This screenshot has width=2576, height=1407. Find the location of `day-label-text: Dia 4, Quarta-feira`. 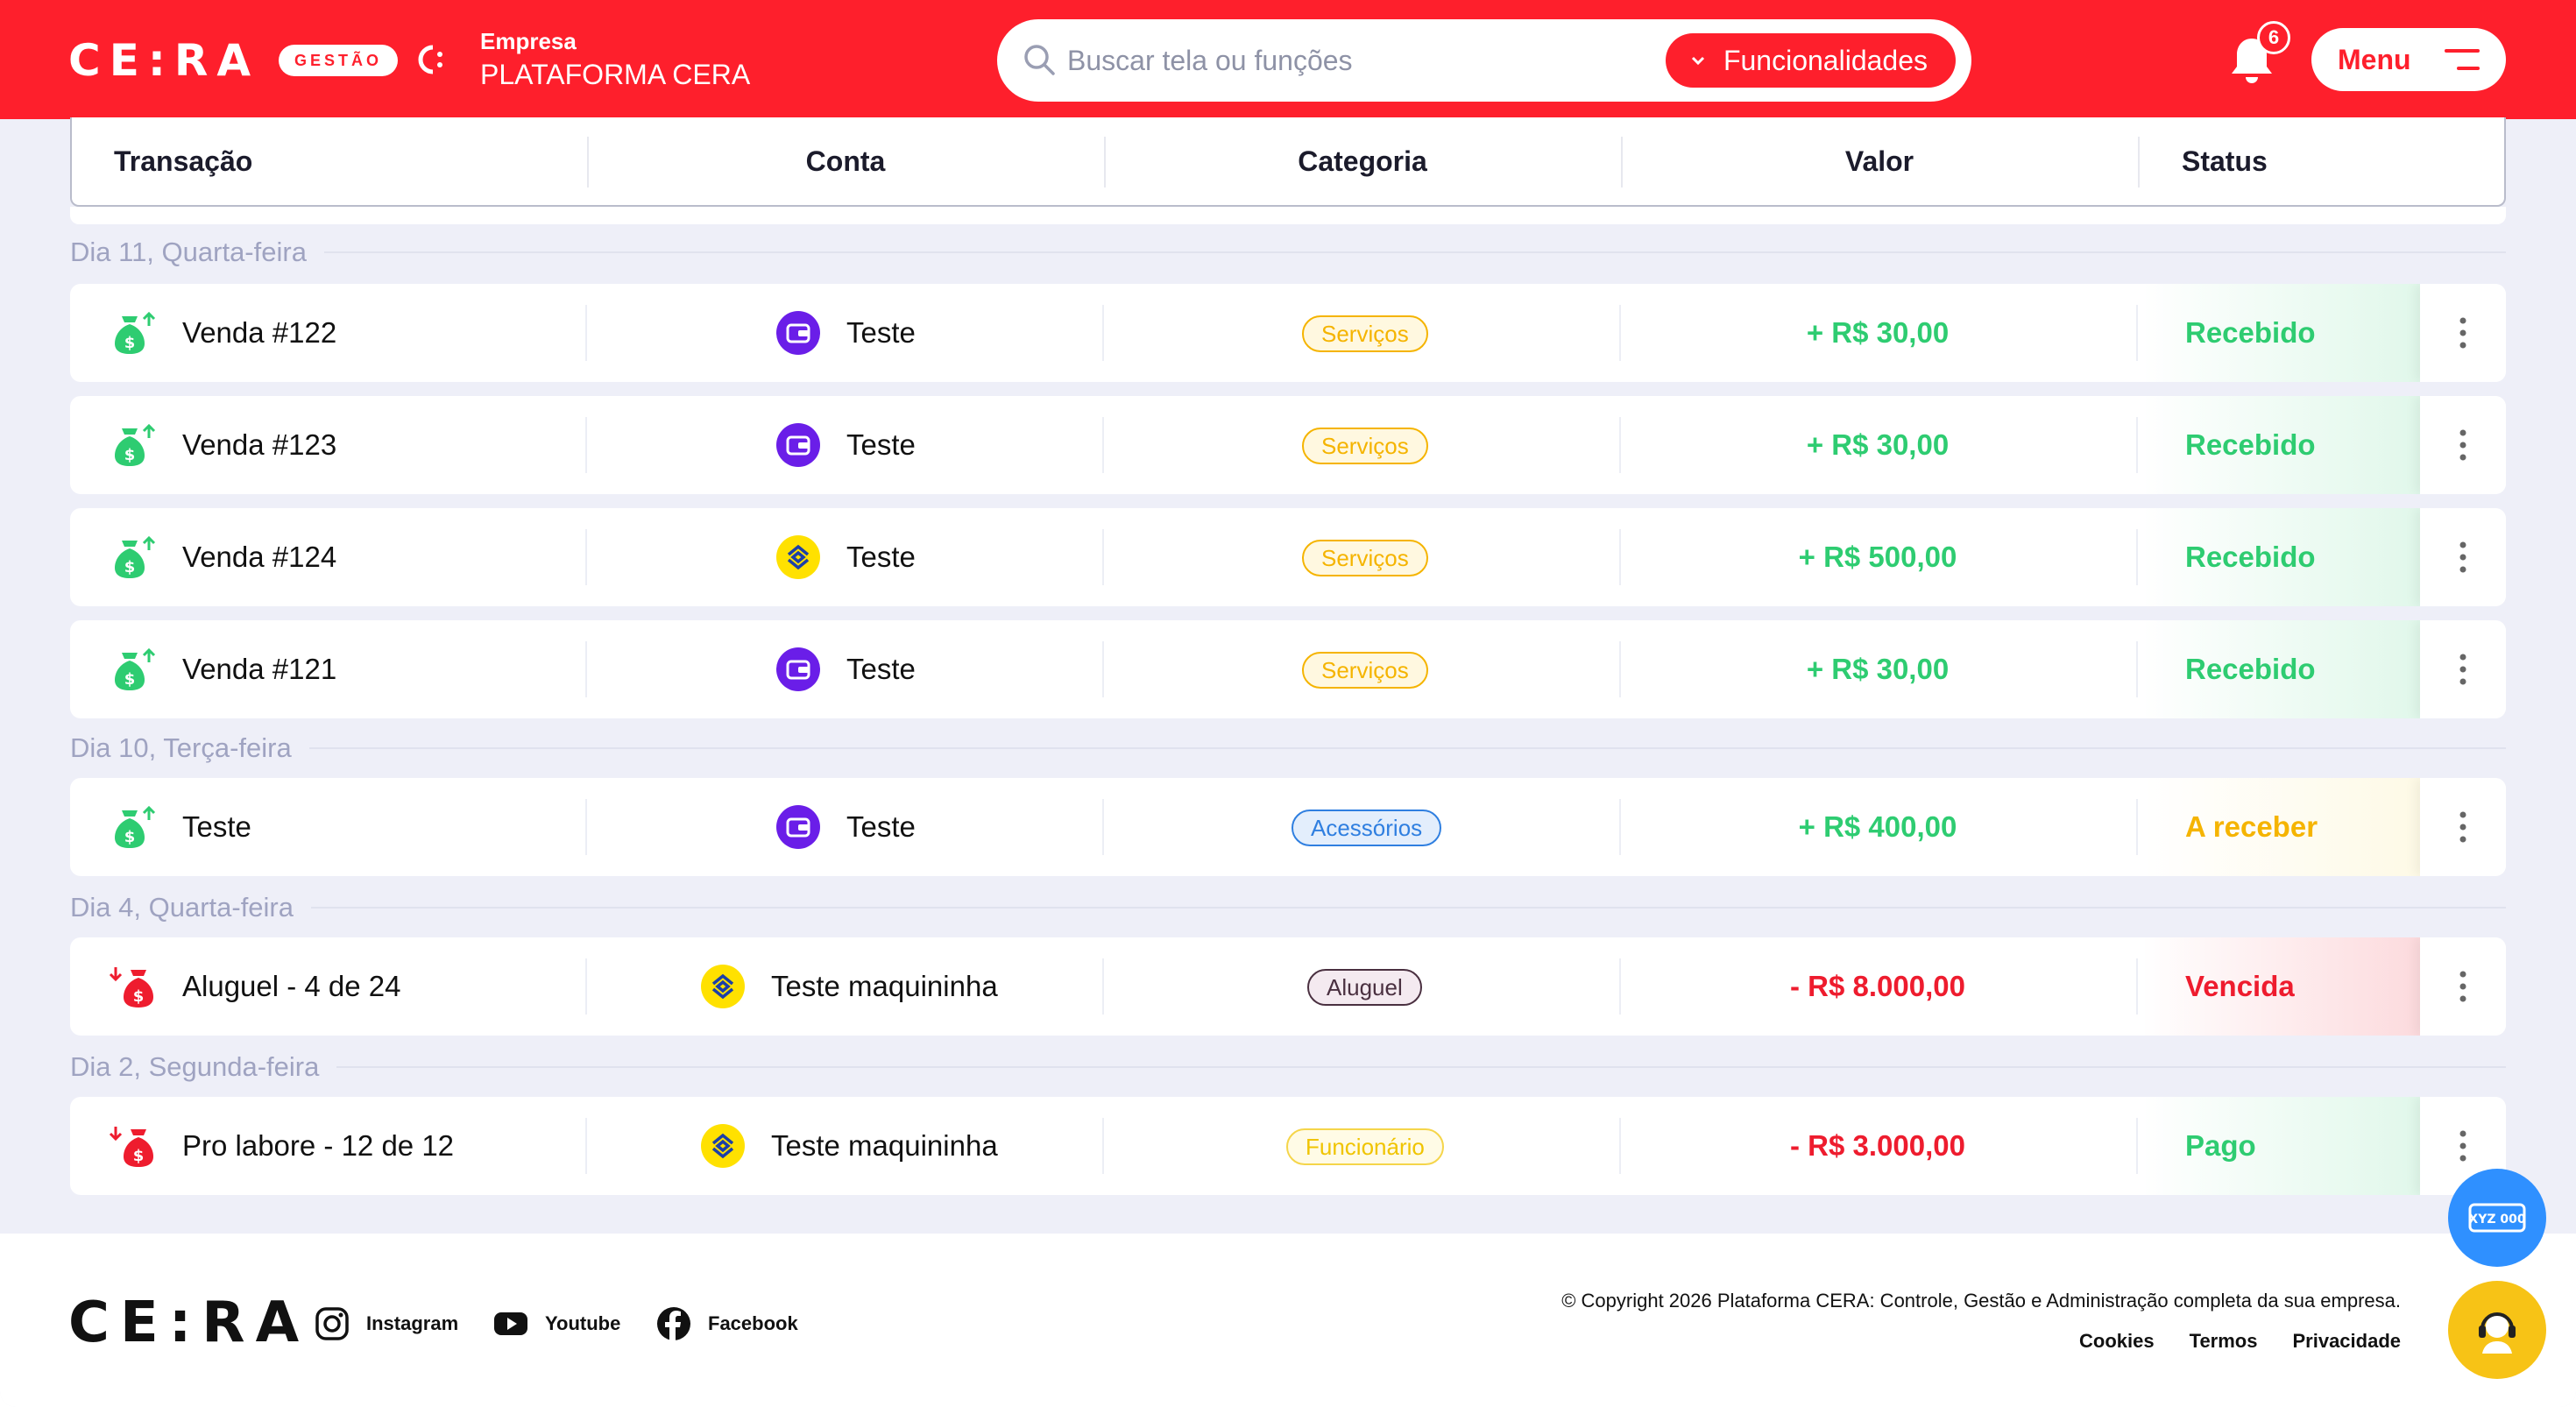

day-label-text: Dia 4, Quarta-feira is located at coordinates (182, 907).